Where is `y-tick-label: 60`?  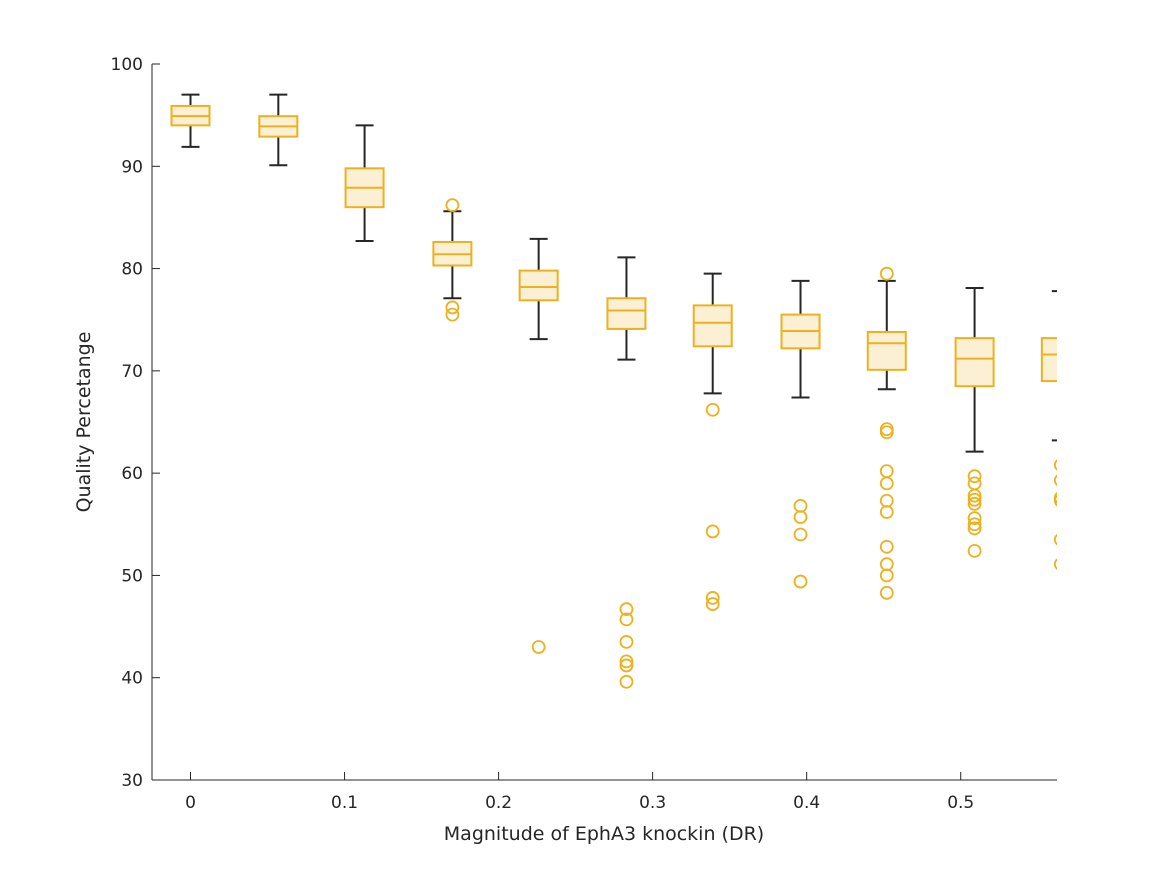 y-tick-label: 60 is located at coordinates (132, 474).